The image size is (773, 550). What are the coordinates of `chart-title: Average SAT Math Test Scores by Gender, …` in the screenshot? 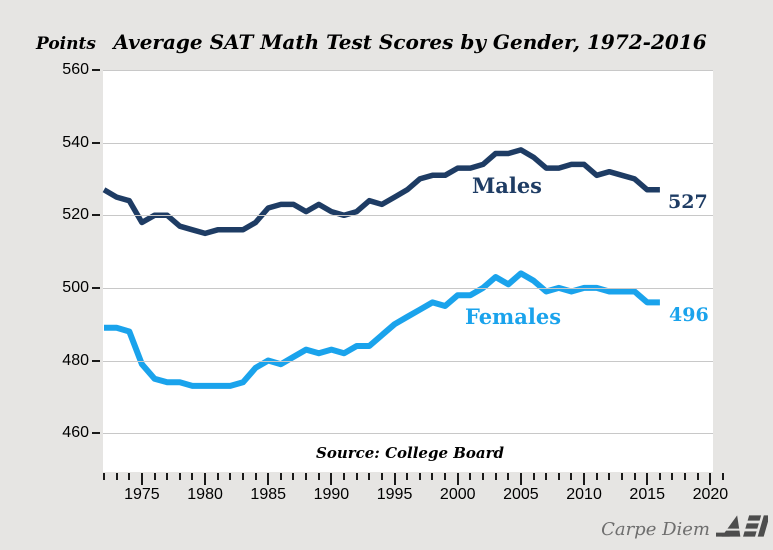 It's located at (410, 42).